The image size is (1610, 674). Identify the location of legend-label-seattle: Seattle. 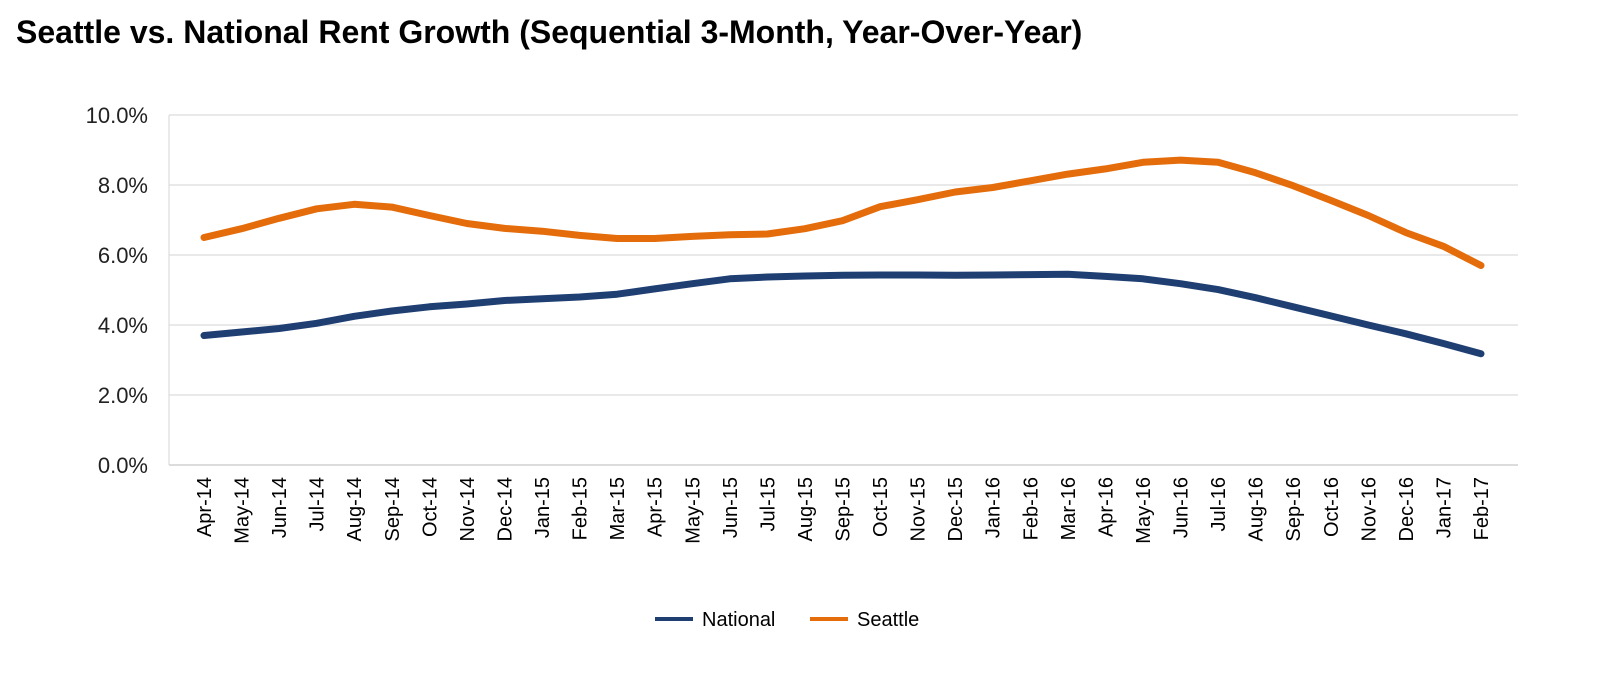
(888, 620).